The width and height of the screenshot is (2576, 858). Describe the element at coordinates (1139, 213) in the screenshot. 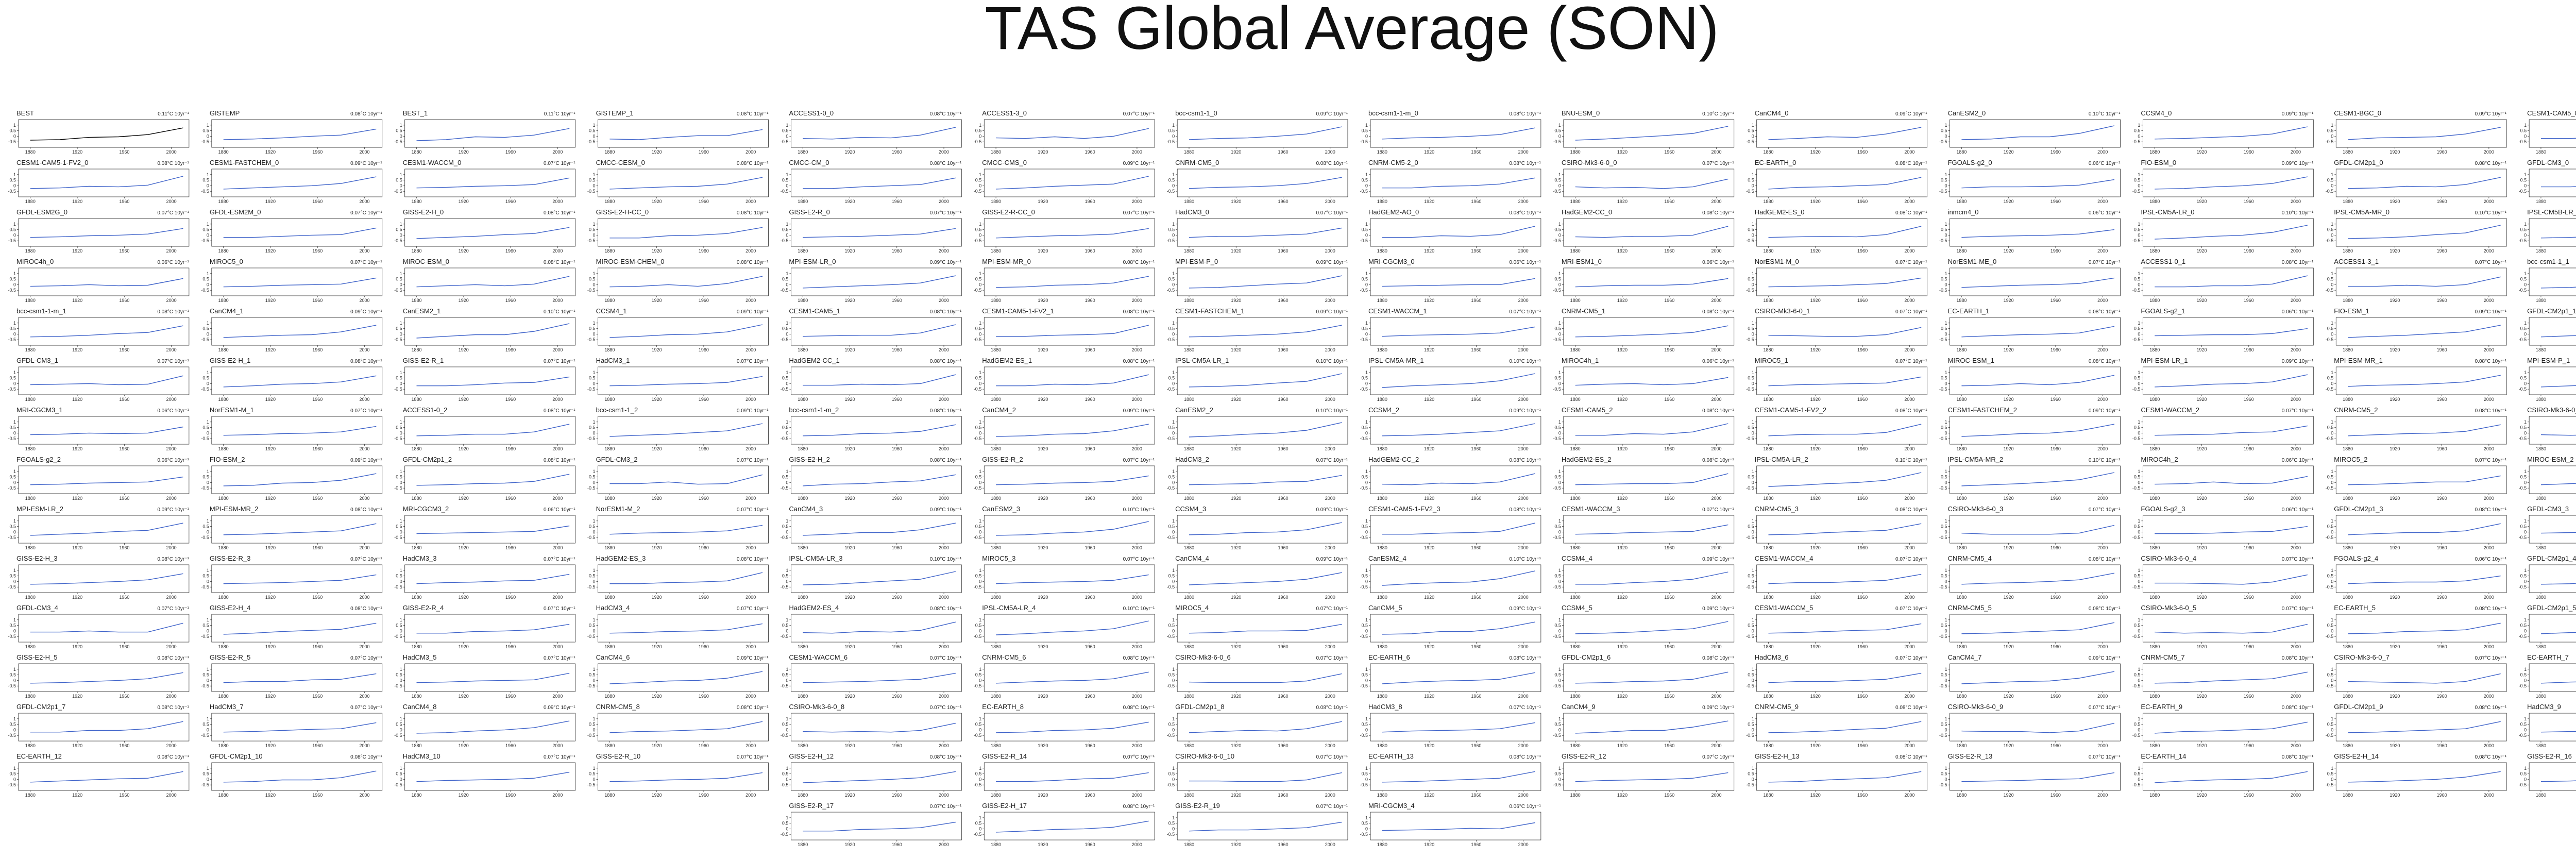

I see `panel-trend: 0.07°C 10yr⁻¹` at that location.